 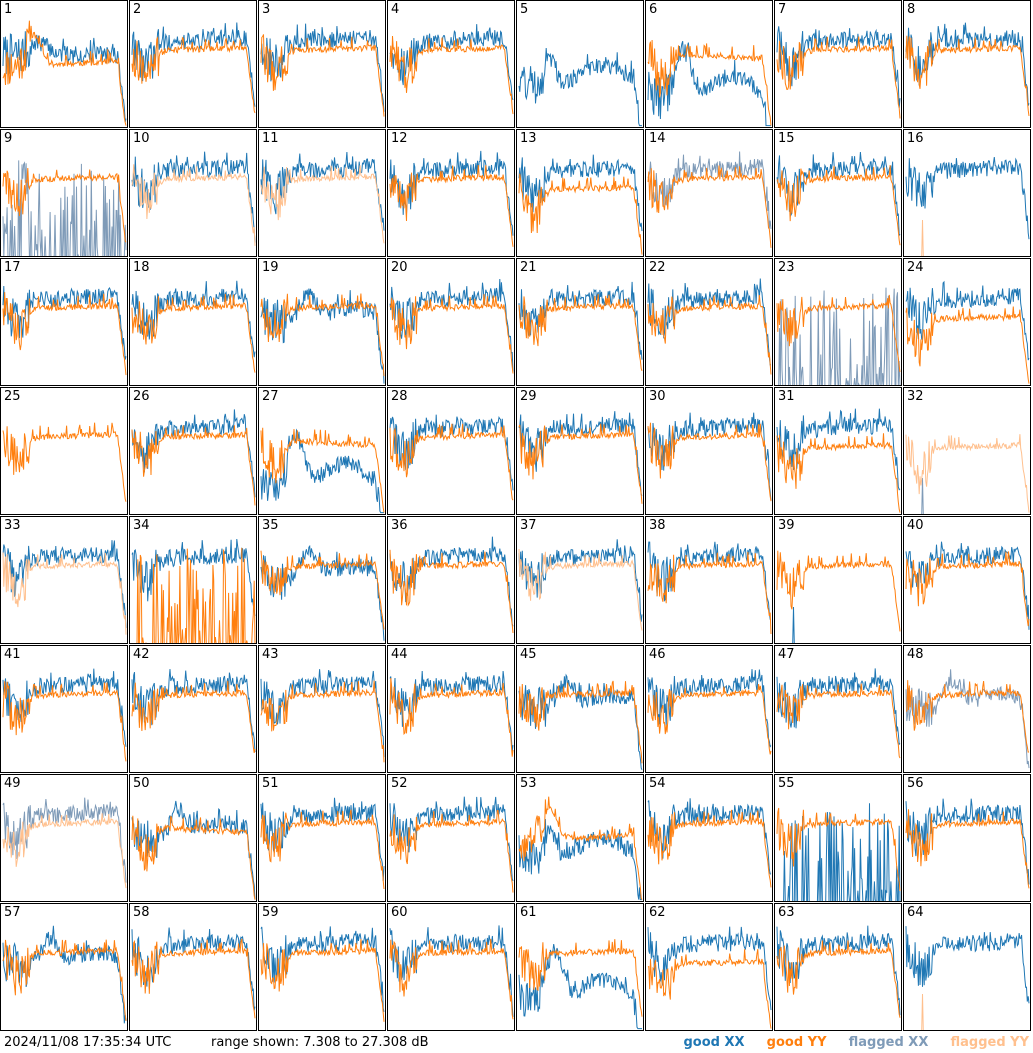 I want to click on antenna-panel-22: 22, so click(x=709, y=322).